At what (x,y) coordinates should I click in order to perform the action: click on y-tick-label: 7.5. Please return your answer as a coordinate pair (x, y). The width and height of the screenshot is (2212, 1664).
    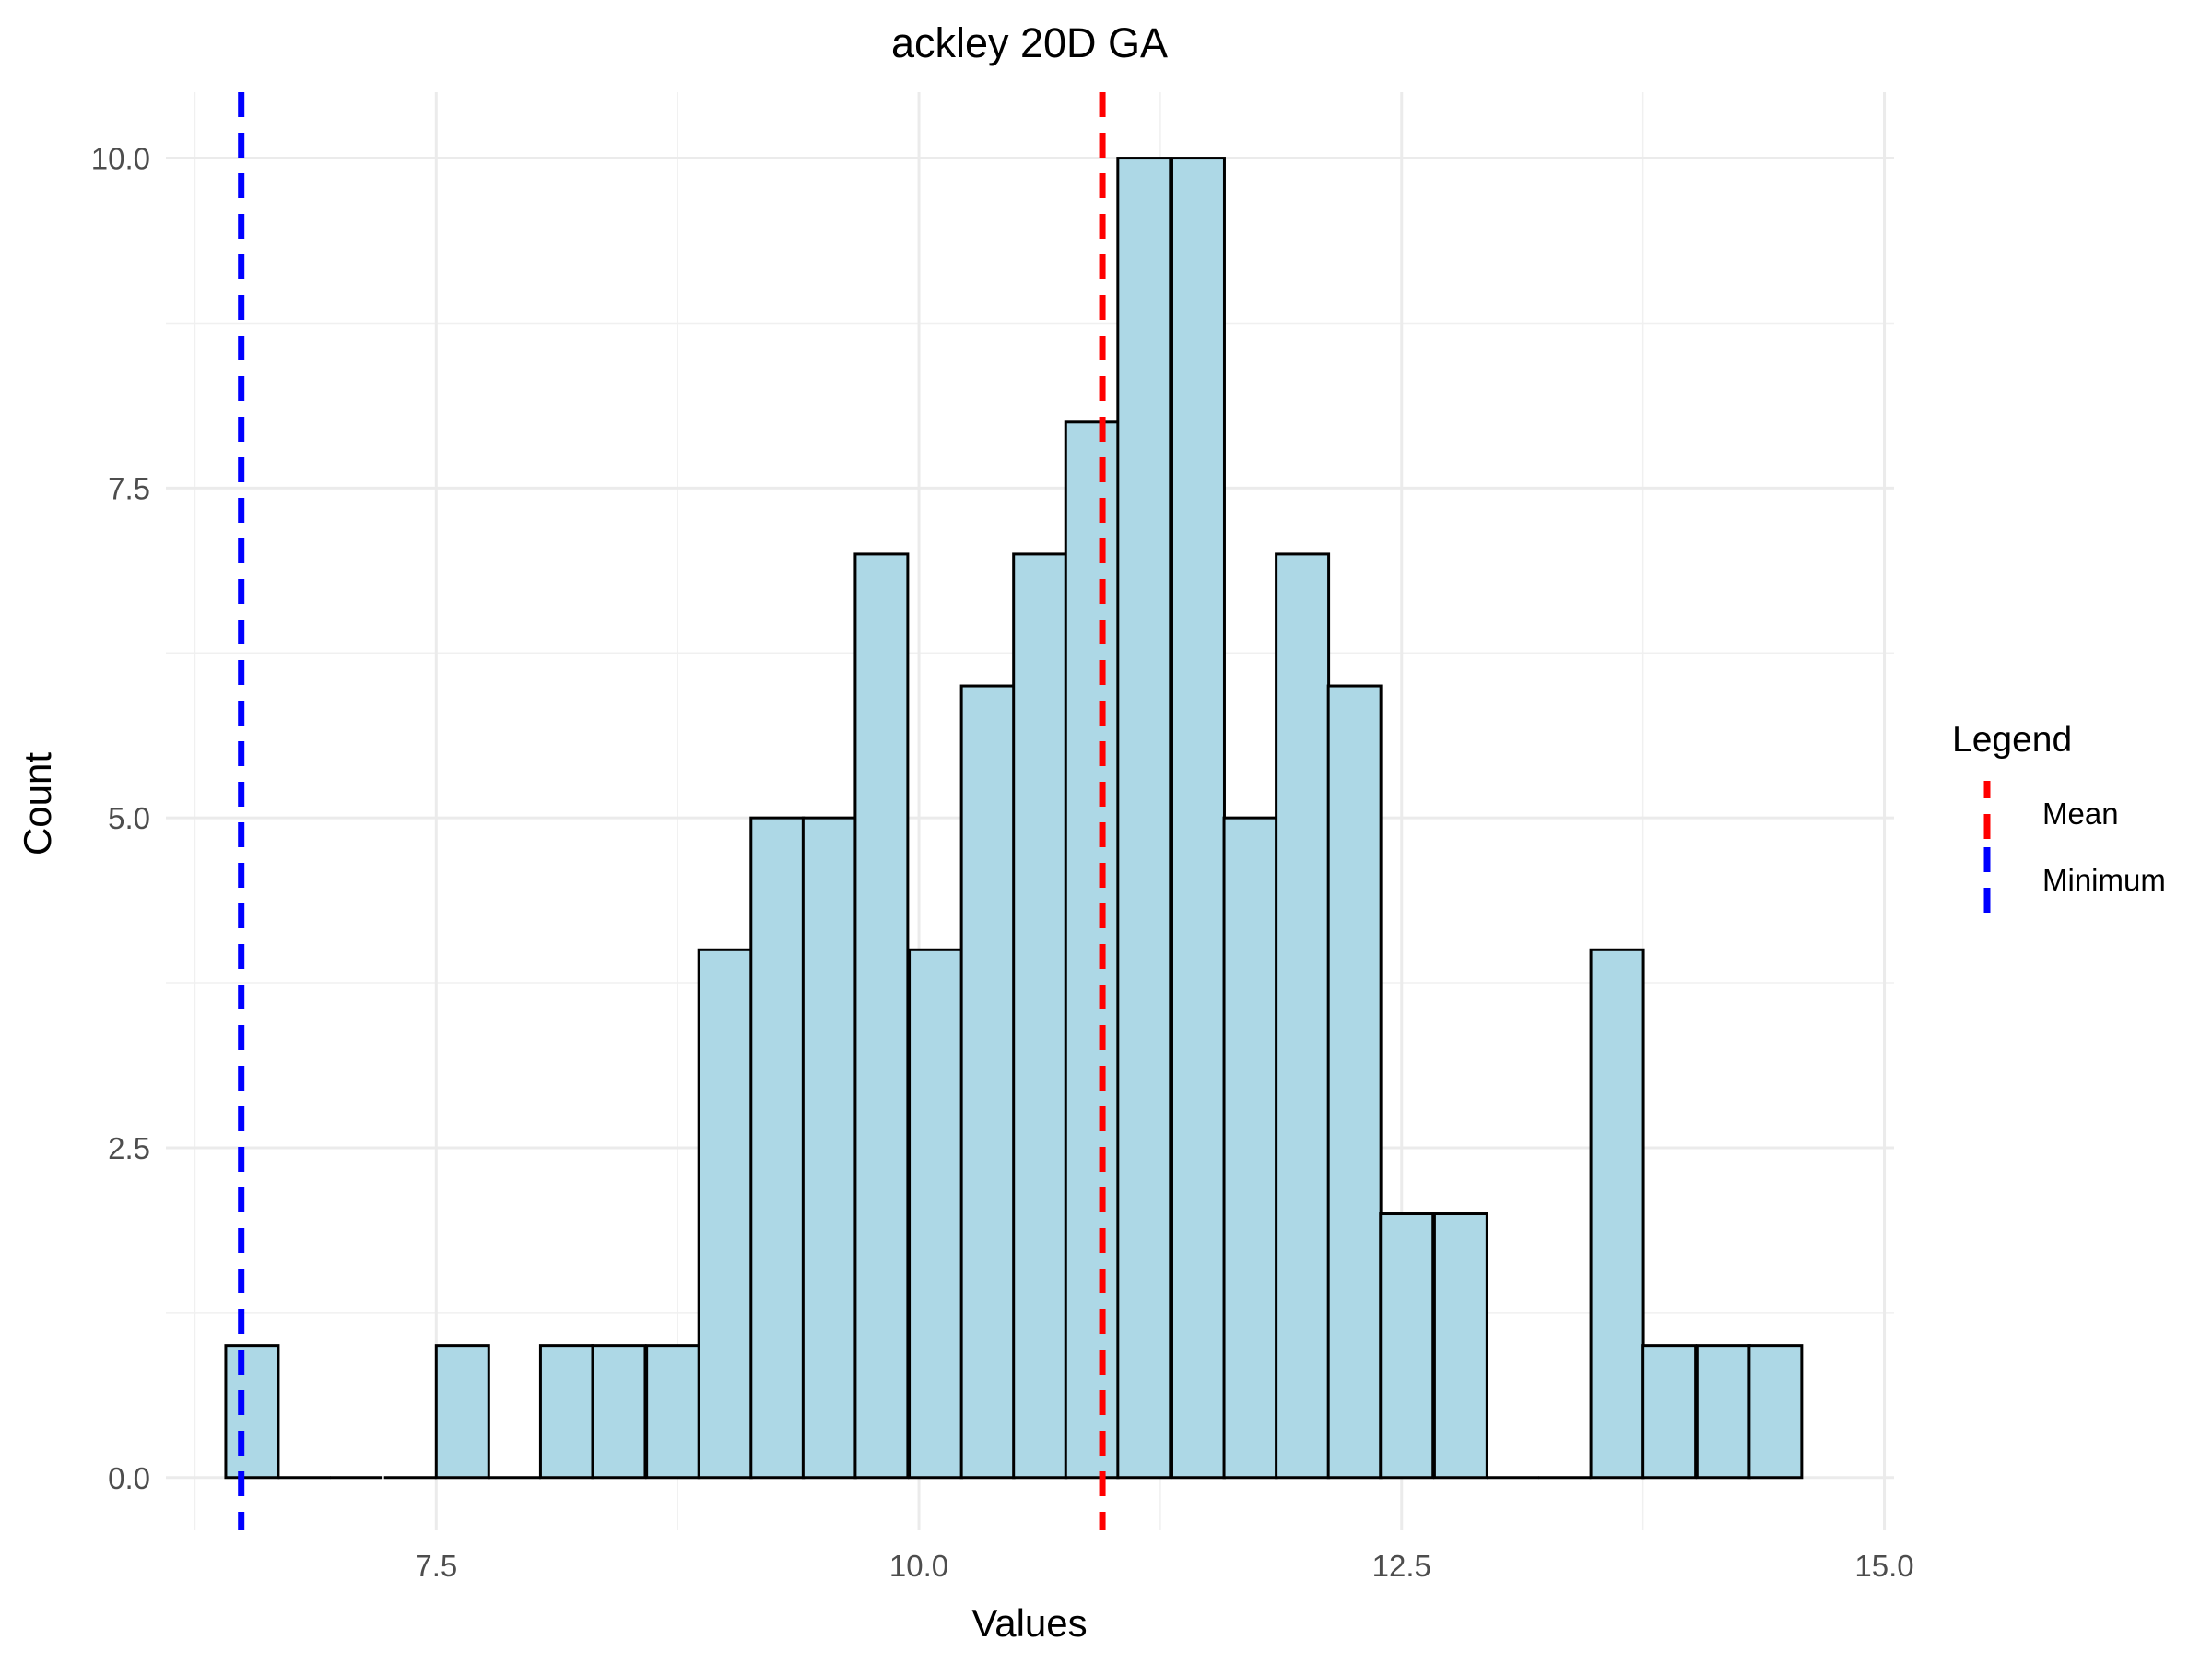
    Looking at the image, I should click on (129, 488).